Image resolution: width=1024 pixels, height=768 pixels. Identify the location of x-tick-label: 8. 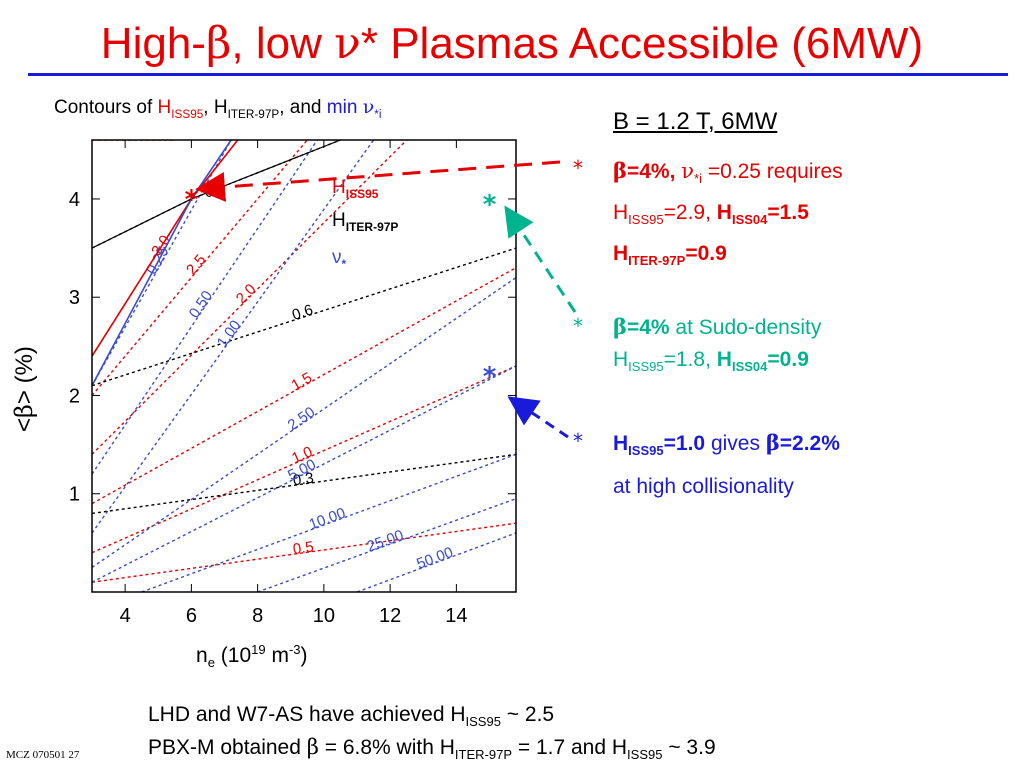
(257, 616).